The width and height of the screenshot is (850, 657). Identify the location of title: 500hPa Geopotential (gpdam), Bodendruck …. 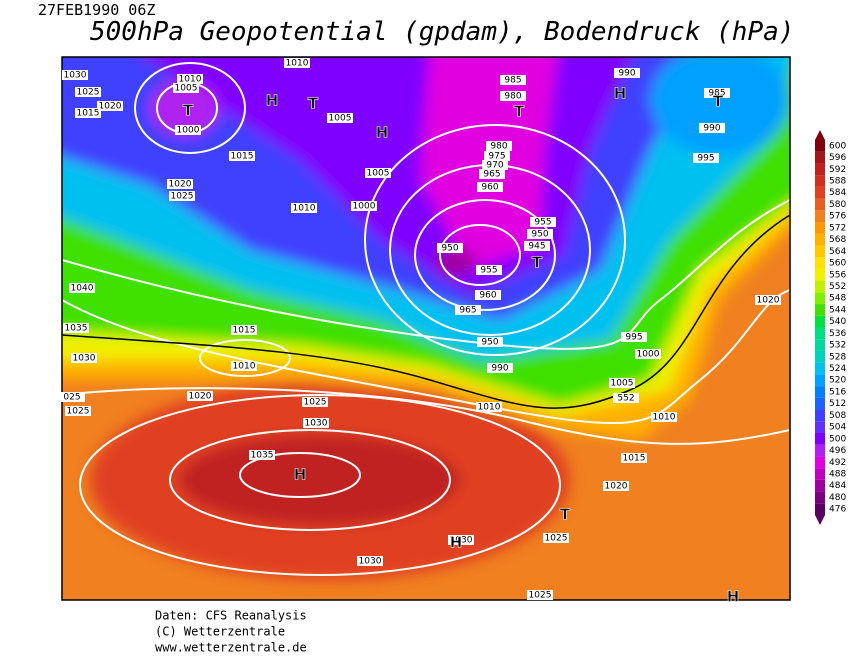
(442, 32).